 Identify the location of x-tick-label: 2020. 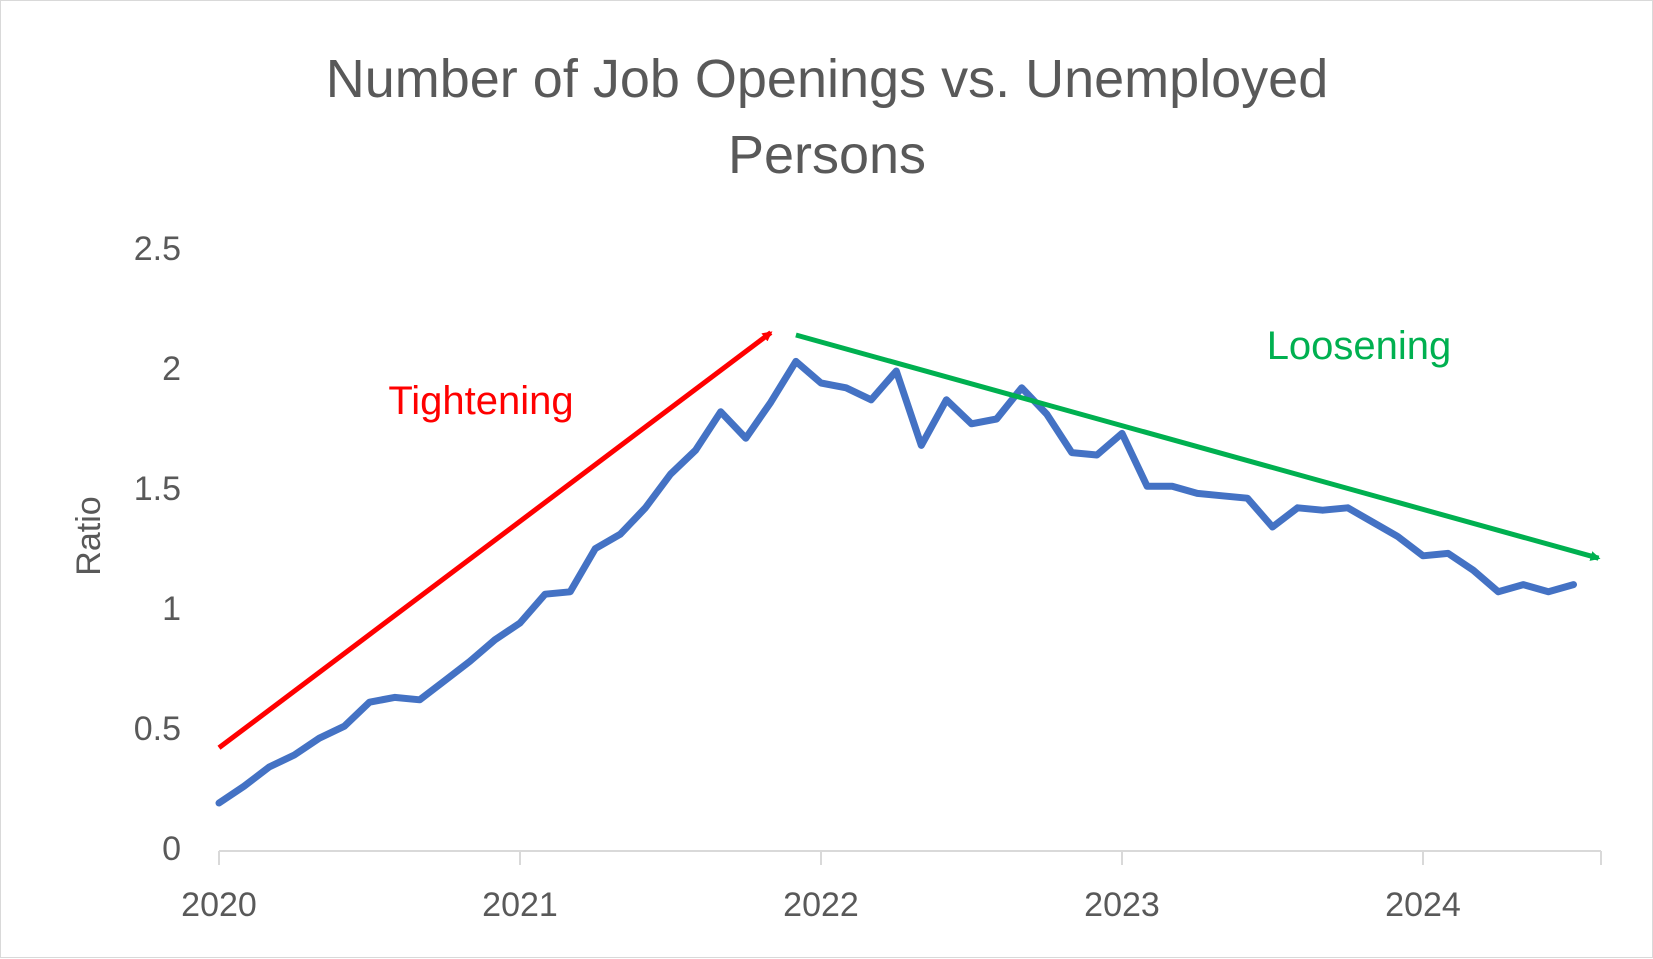
(219, 905).